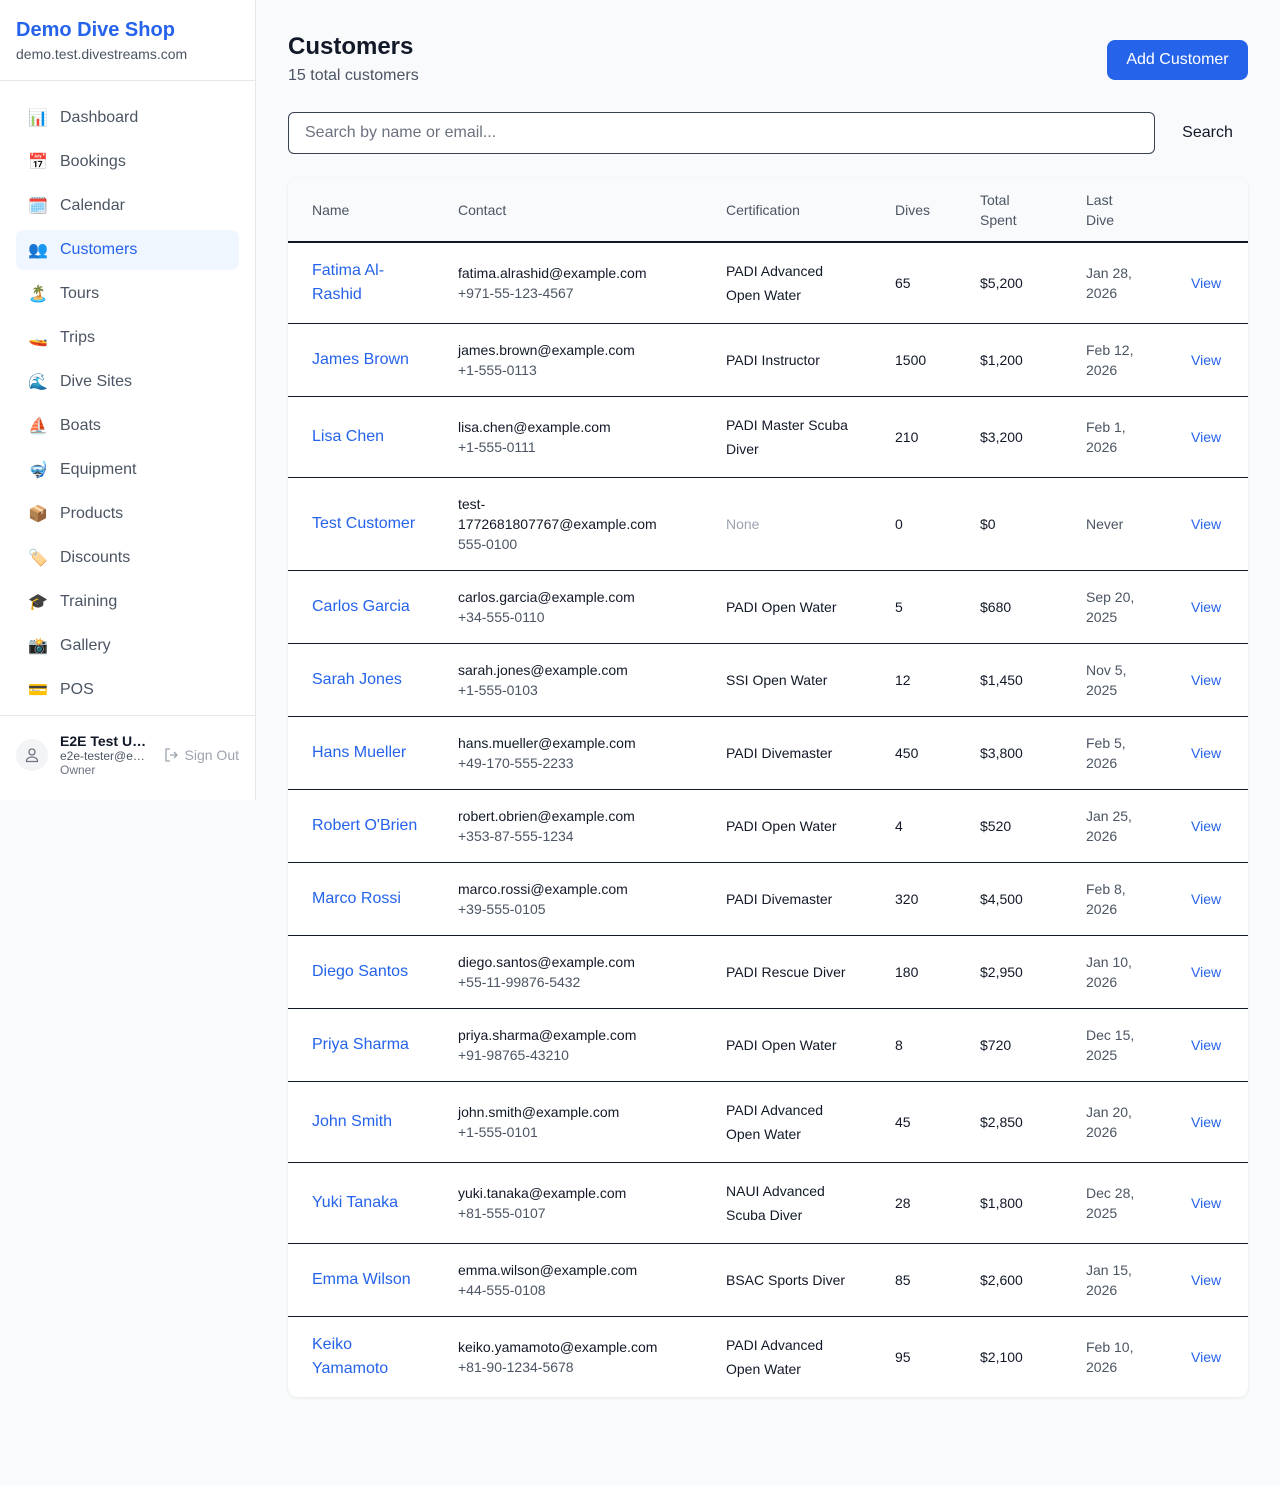  I want to click on avatar, so click(32, 755).